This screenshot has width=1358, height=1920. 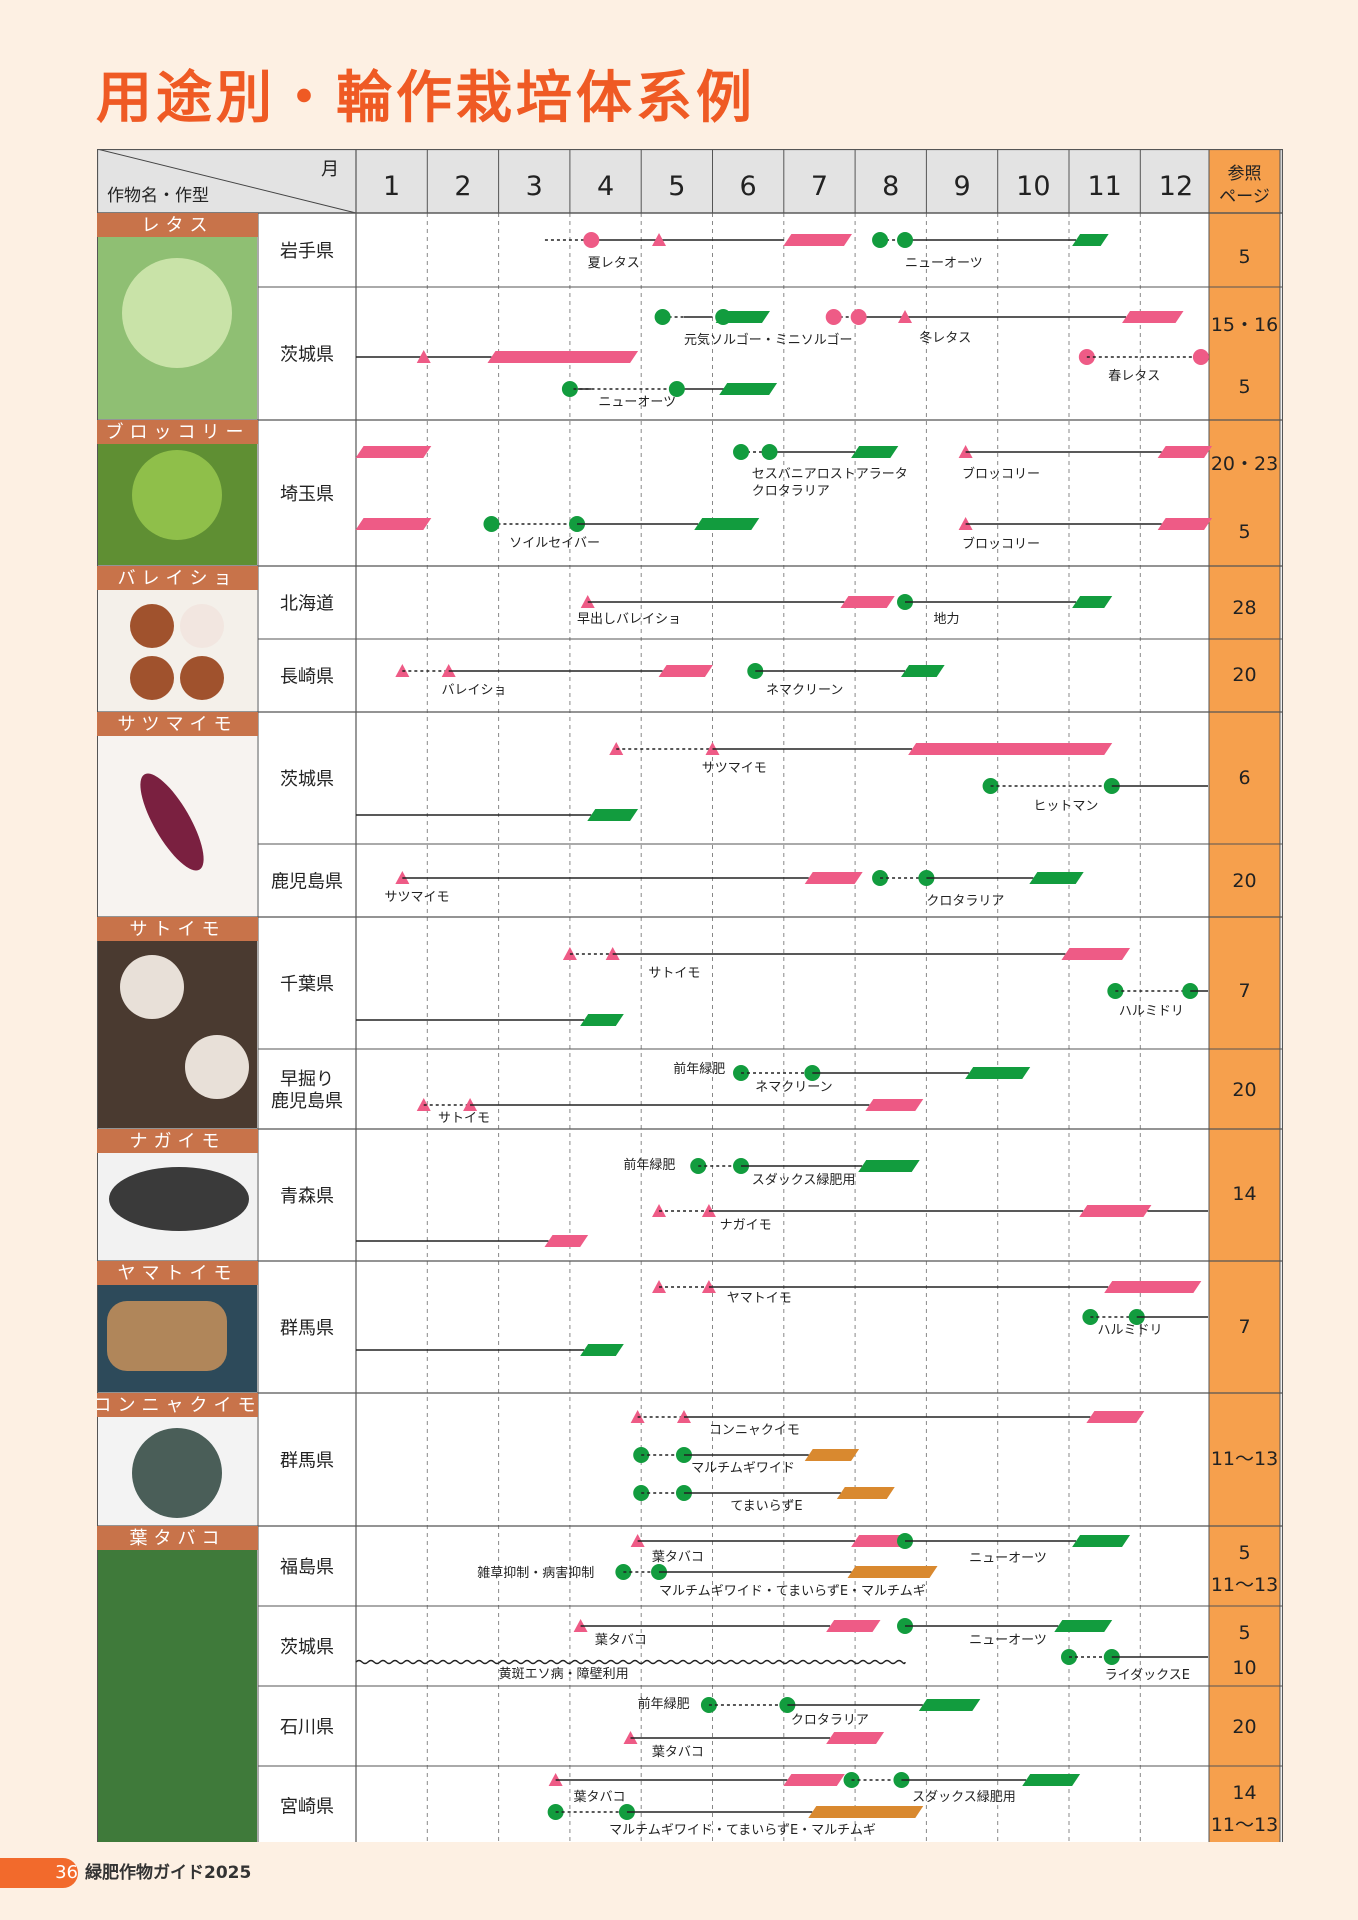 I want to click on region-name: 福島県, so click(x=307, y=1567).